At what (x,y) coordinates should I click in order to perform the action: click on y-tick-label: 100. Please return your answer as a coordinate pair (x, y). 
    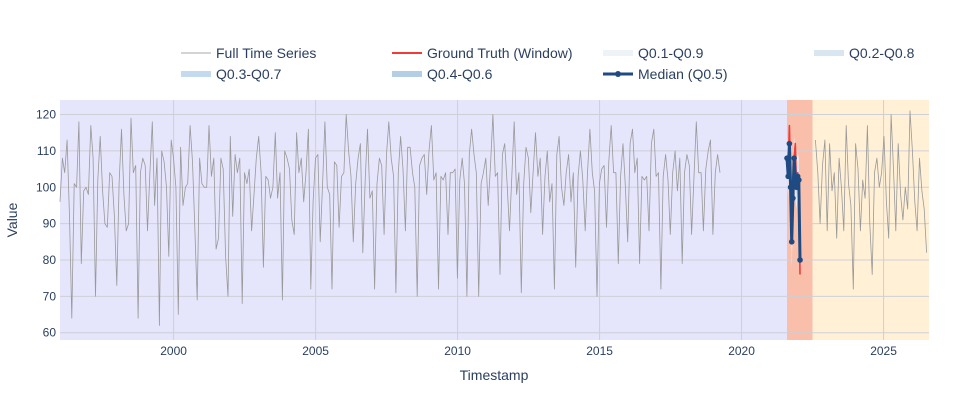
    Looking at the image, I should click on (46, 187).